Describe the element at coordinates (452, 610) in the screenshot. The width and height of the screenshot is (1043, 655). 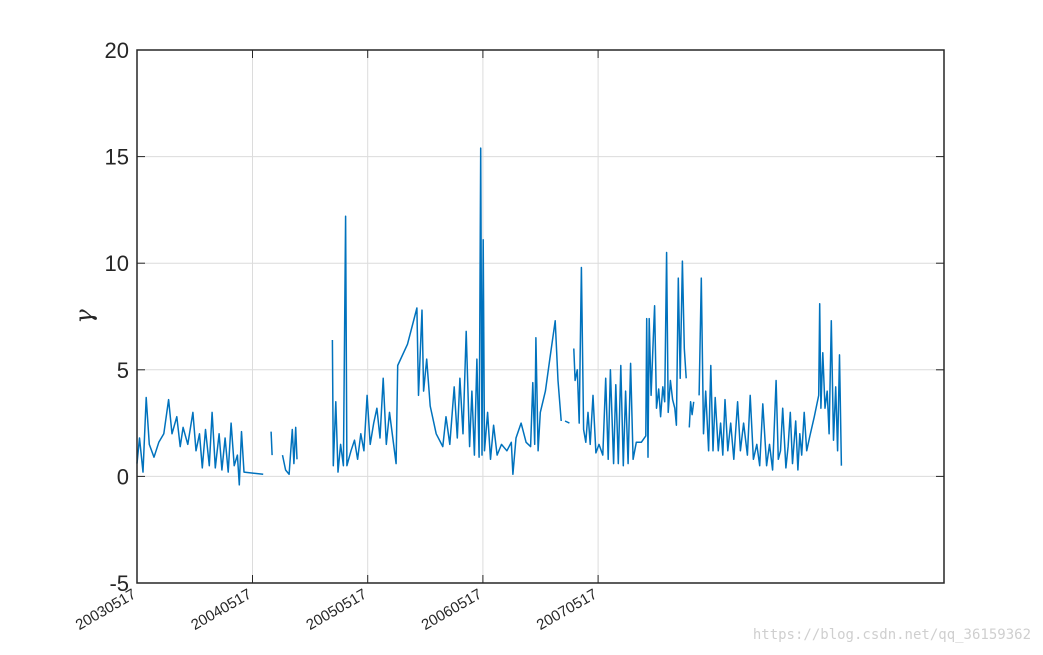
I see `tick-label-x: 20060517` at that location.